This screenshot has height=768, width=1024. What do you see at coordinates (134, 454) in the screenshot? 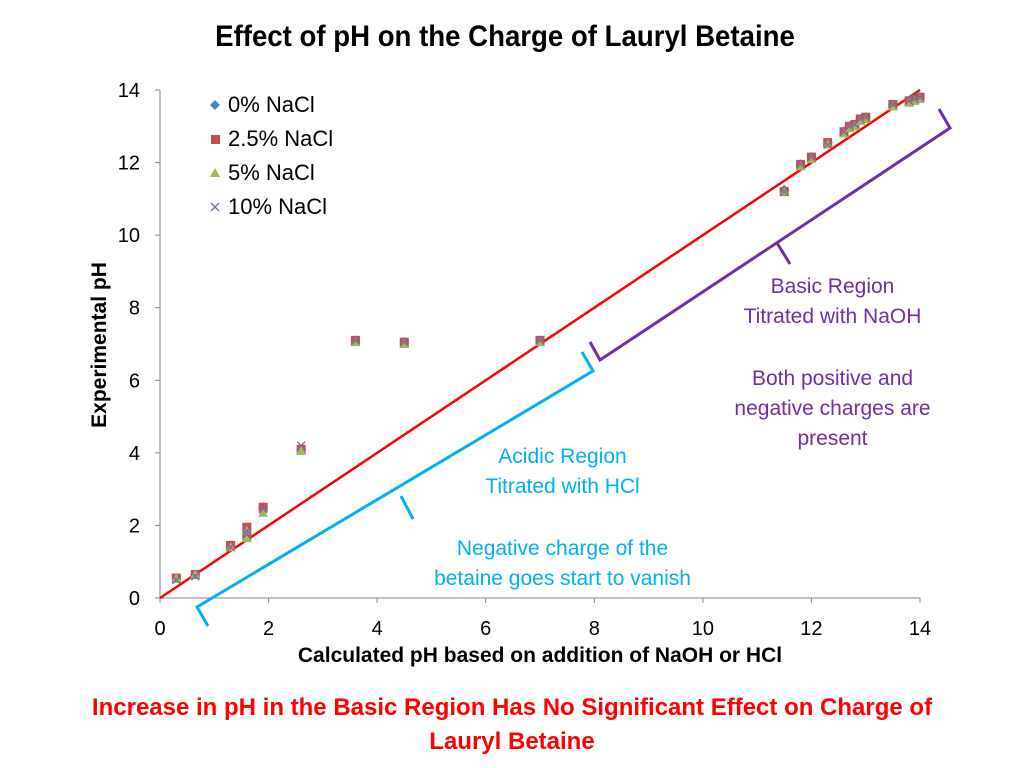
I see `y-tick-label: 4` at bounding box center [134, 454].